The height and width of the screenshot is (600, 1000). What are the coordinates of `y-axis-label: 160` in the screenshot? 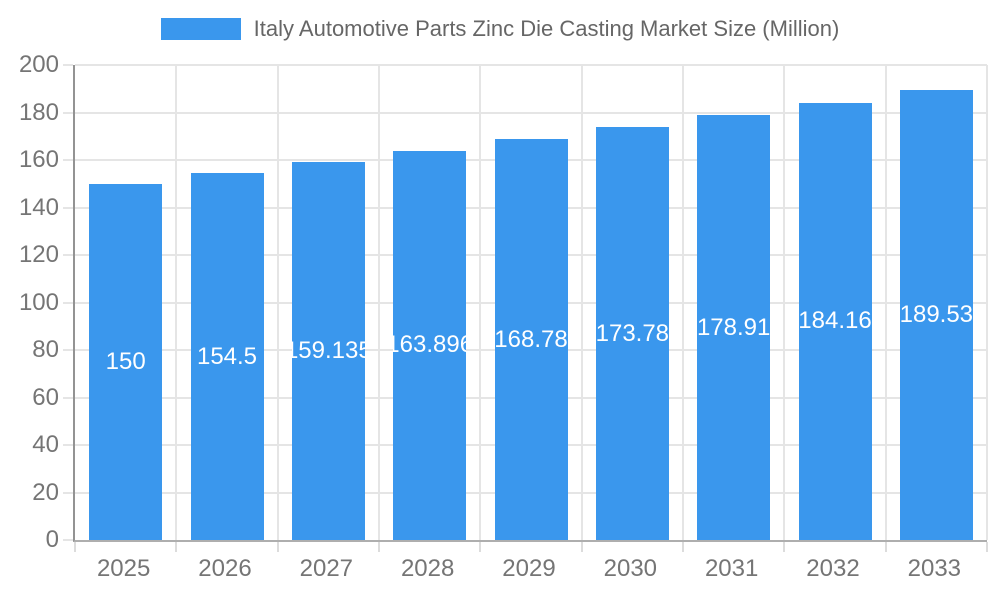 It's located at (38, 159).